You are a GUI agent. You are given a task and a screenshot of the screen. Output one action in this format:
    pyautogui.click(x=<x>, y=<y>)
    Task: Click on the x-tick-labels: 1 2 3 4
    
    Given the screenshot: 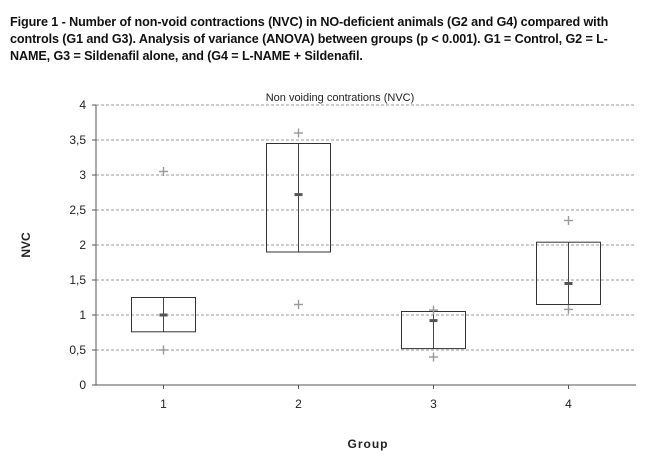 What is the action you would take?
    pyautogui.click(x=366, y=398)
    